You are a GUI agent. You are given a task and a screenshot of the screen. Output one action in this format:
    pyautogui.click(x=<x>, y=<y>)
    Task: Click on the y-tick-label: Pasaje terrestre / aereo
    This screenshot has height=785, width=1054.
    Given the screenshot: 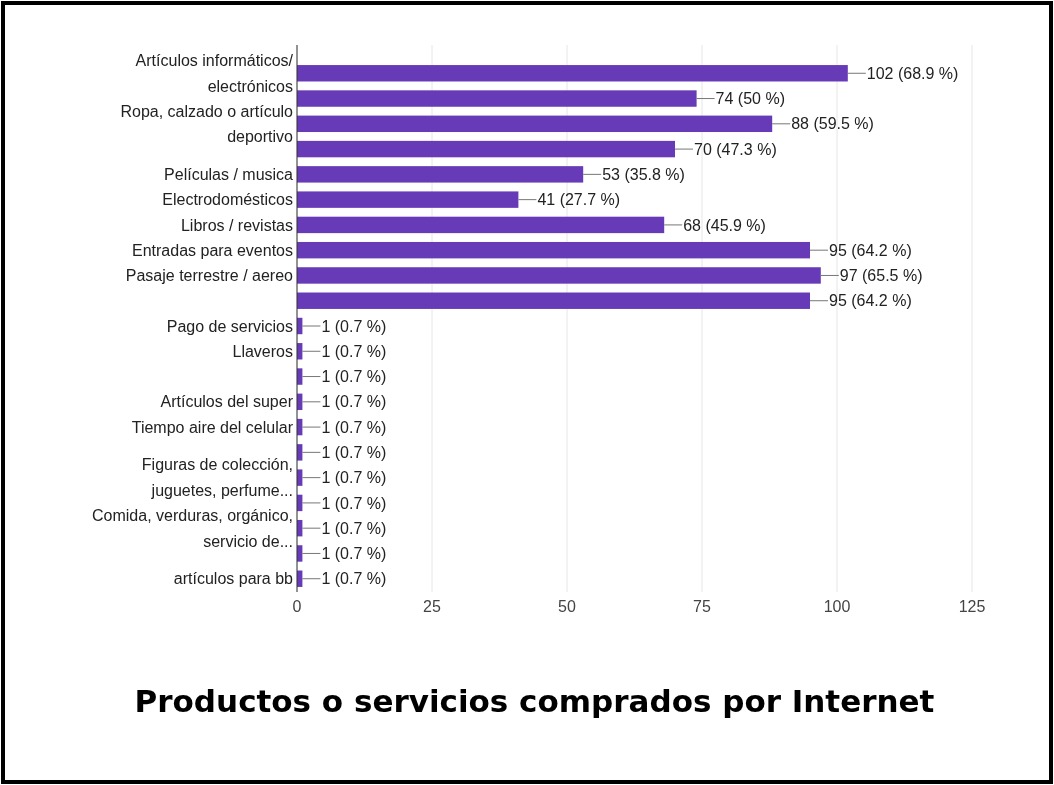 What is the action you would take?
    pyautogui.click(x=209, y=276)
    